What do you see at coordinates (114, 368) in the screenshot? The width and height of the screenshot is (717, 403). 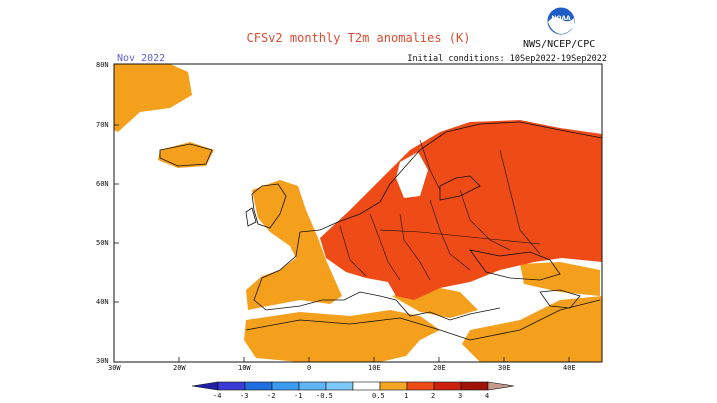 I see `lon-label: 30W` at bounding box center [114, 368].